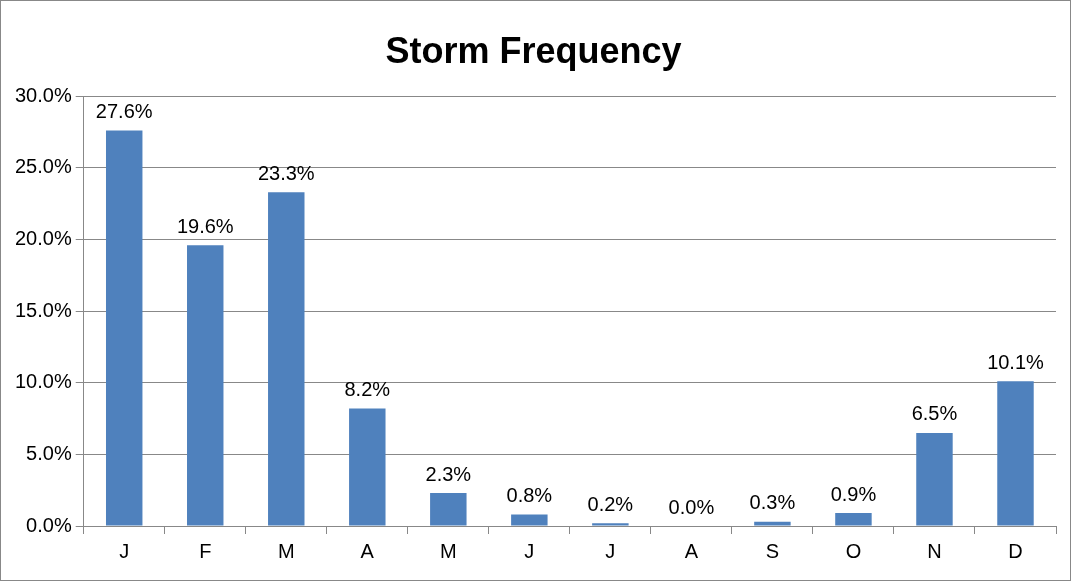 The height and width of the screenshot is (581, 1071). What do you see at coordinates (610, 503) in the screenshot?
I see `data-label: 0.2%` at bounding box center [610, 503].